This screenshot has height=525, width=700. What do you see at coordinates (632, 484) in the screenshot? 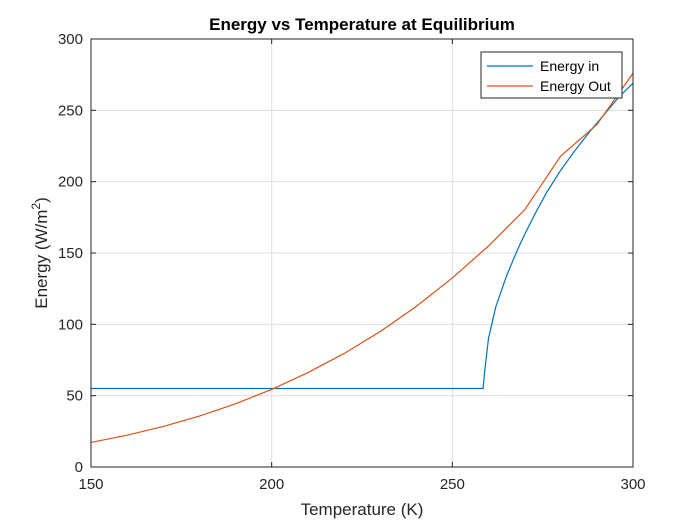
I see `x-tick-label: 300` at bounding box center [632, 484].